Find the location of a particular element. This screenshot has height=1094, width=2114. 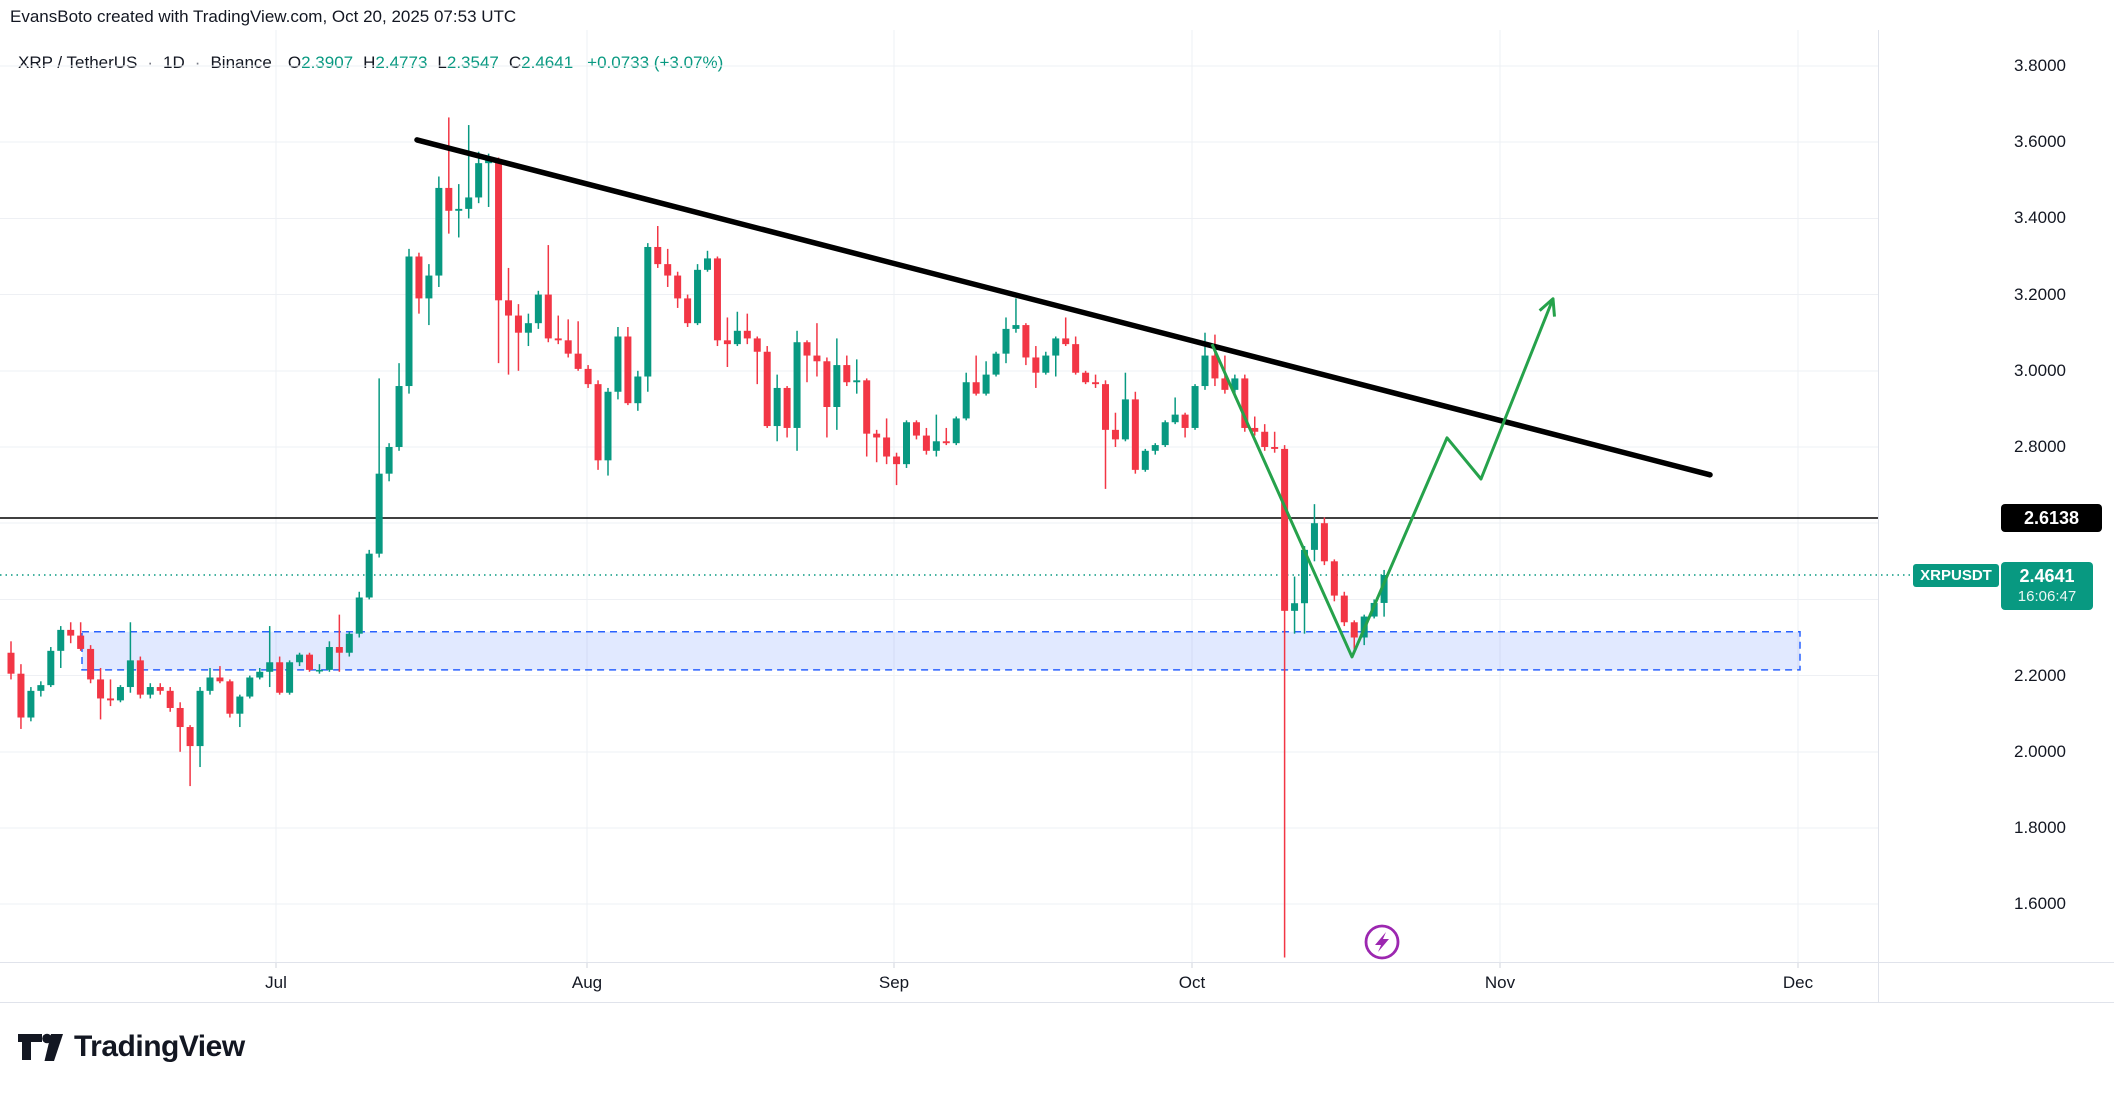

supply-zone-box is located at coordinates (941, 651).